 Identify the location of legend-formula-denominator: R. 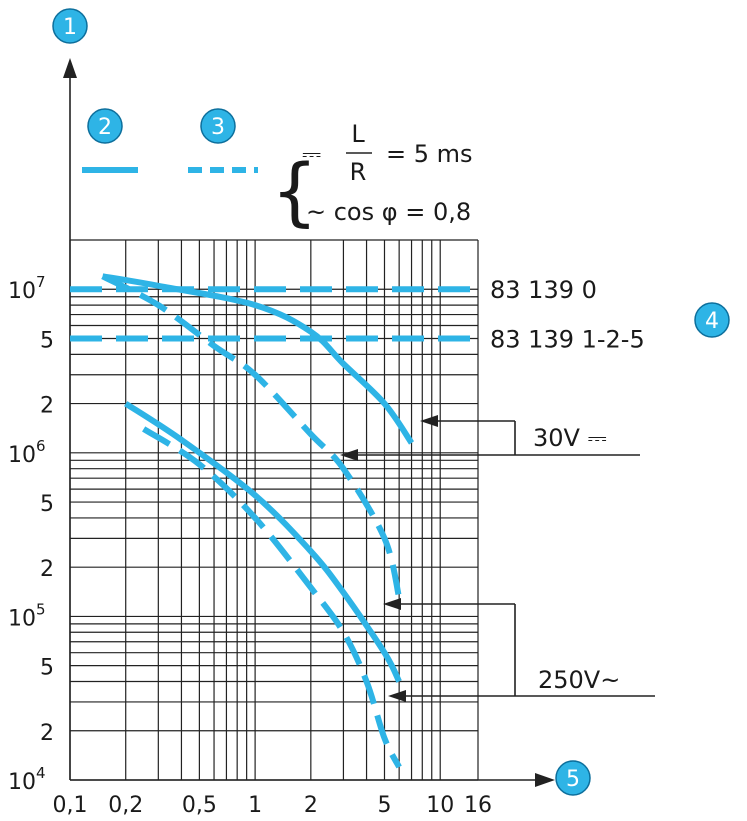
(358, 172).